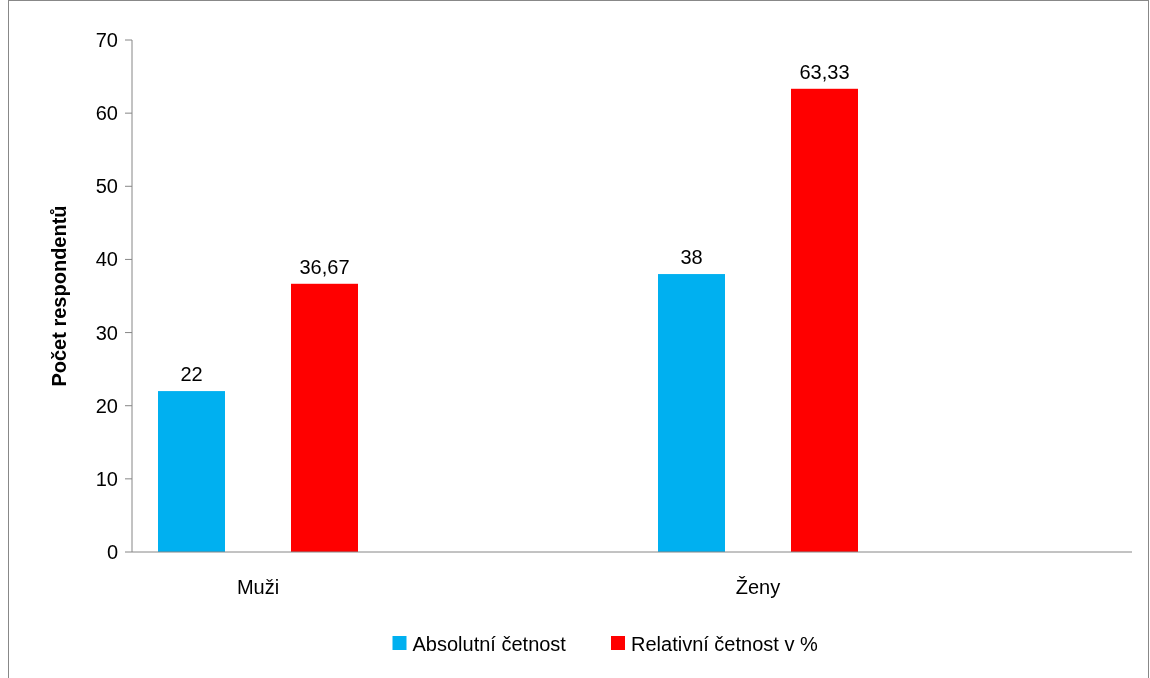 This screenshot has width=1150, height=678. What do you see at coordinates (106, 113) in the screenshot?
I see `y-tick-label: 60` at bounding box center [106, 113].